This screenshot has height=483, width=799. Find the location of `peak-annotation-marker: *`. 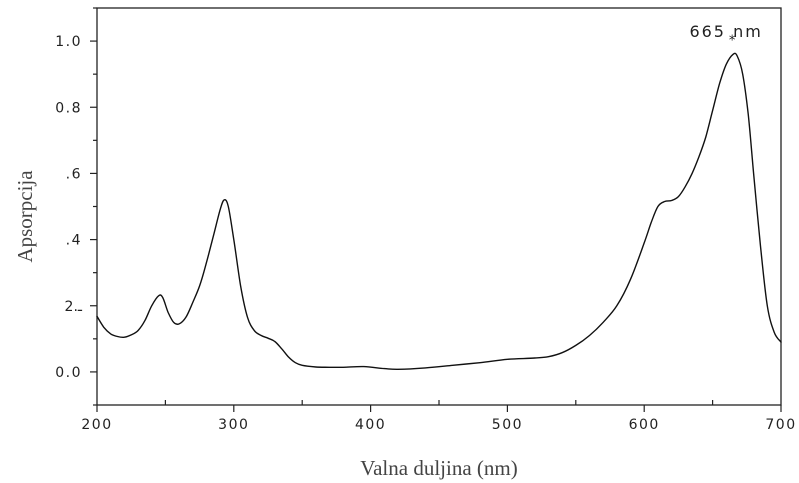

peak-annotation-marker: * is located at coordinates (732, 40).